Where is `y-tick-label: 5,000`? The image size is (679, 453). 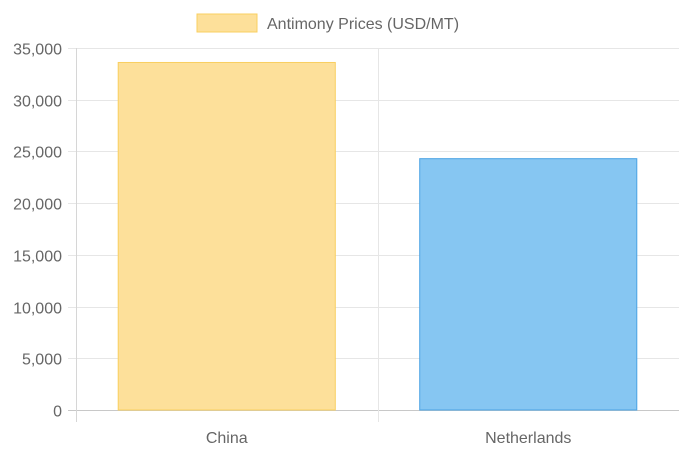 y-tick-label: 5,000 is located at coordinates (42, 360).